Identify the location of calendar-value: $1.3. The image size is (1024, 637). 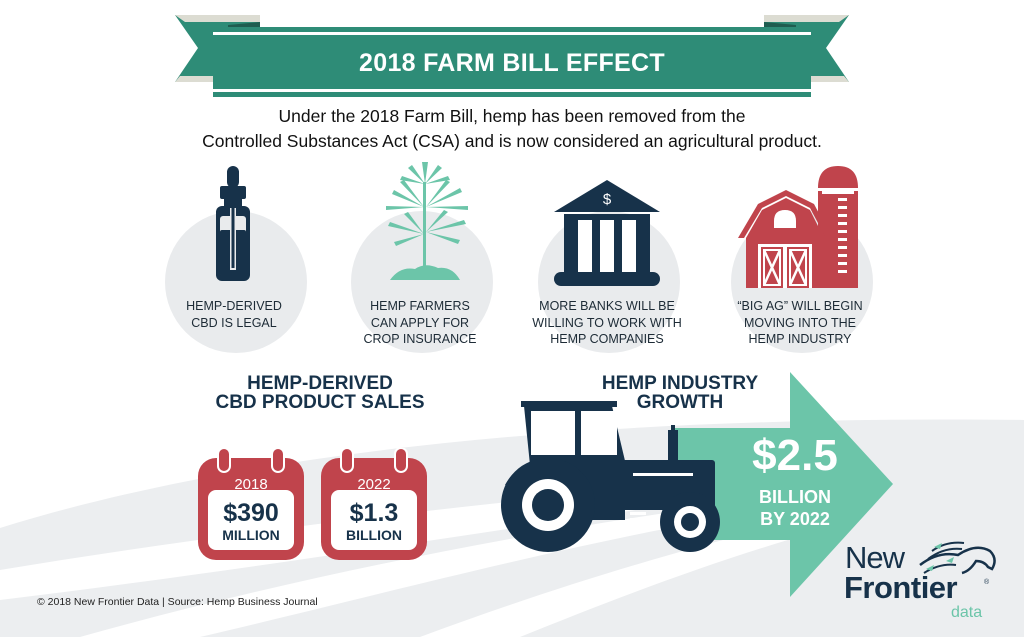
(374, 513).